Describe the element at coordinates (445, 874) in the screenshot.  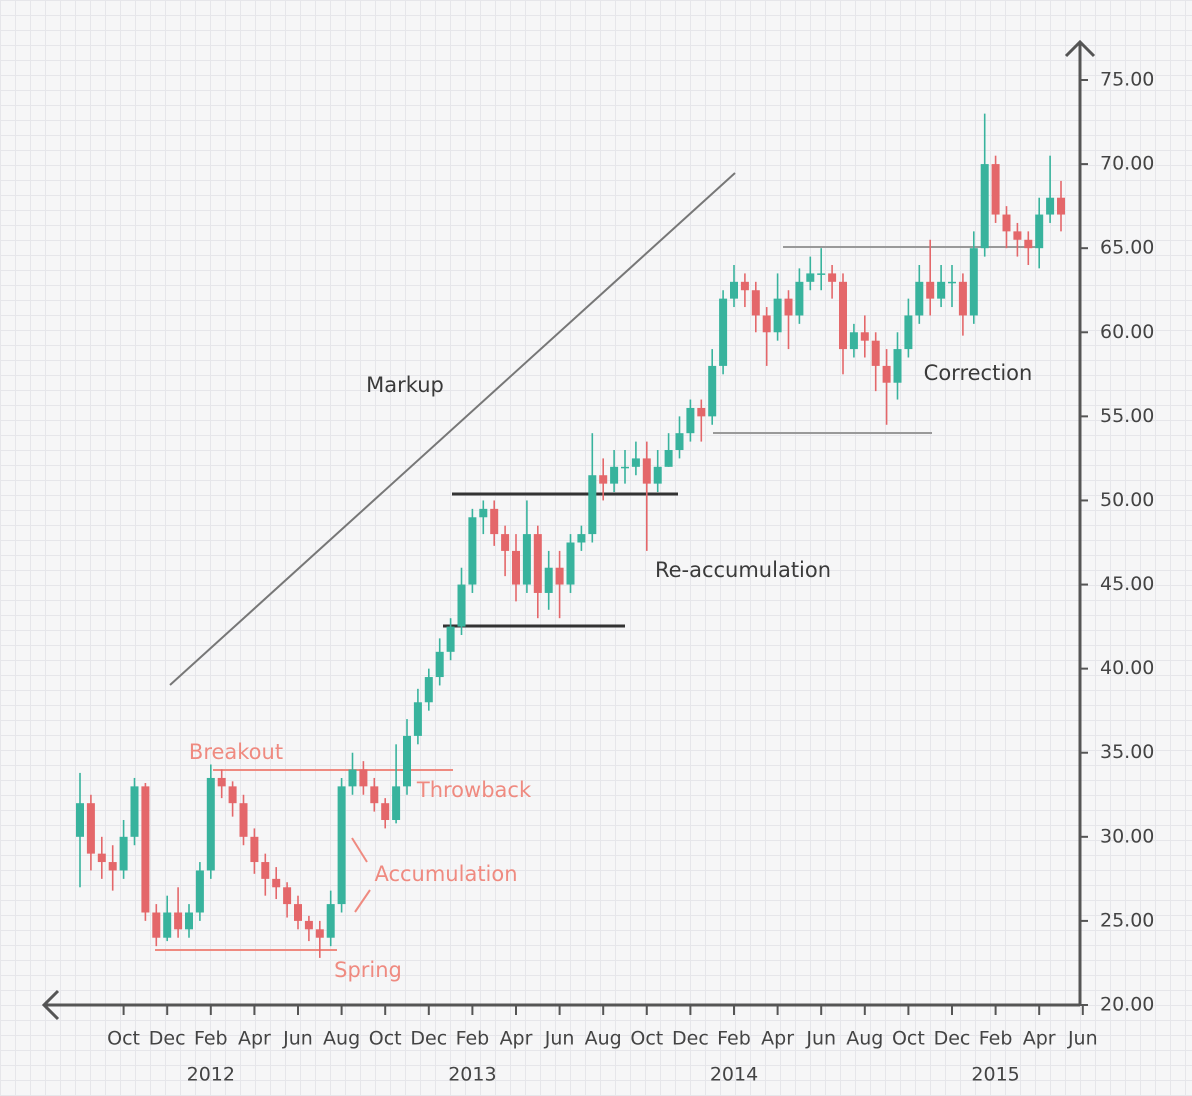
I see `accumulation-label: Accumulation` at that location.